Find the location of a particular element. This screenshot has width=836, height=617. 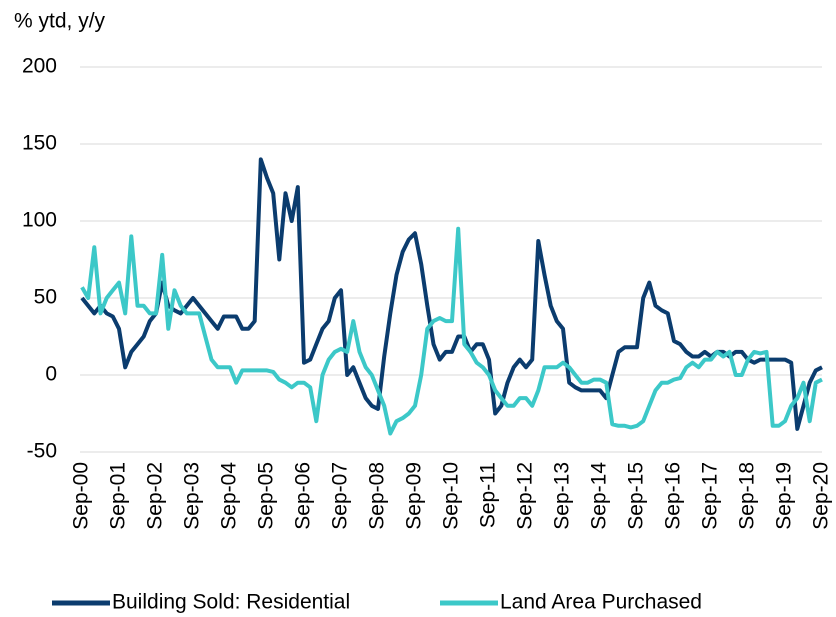

y-tick-label: 200 is located at coordinates (39, 66).